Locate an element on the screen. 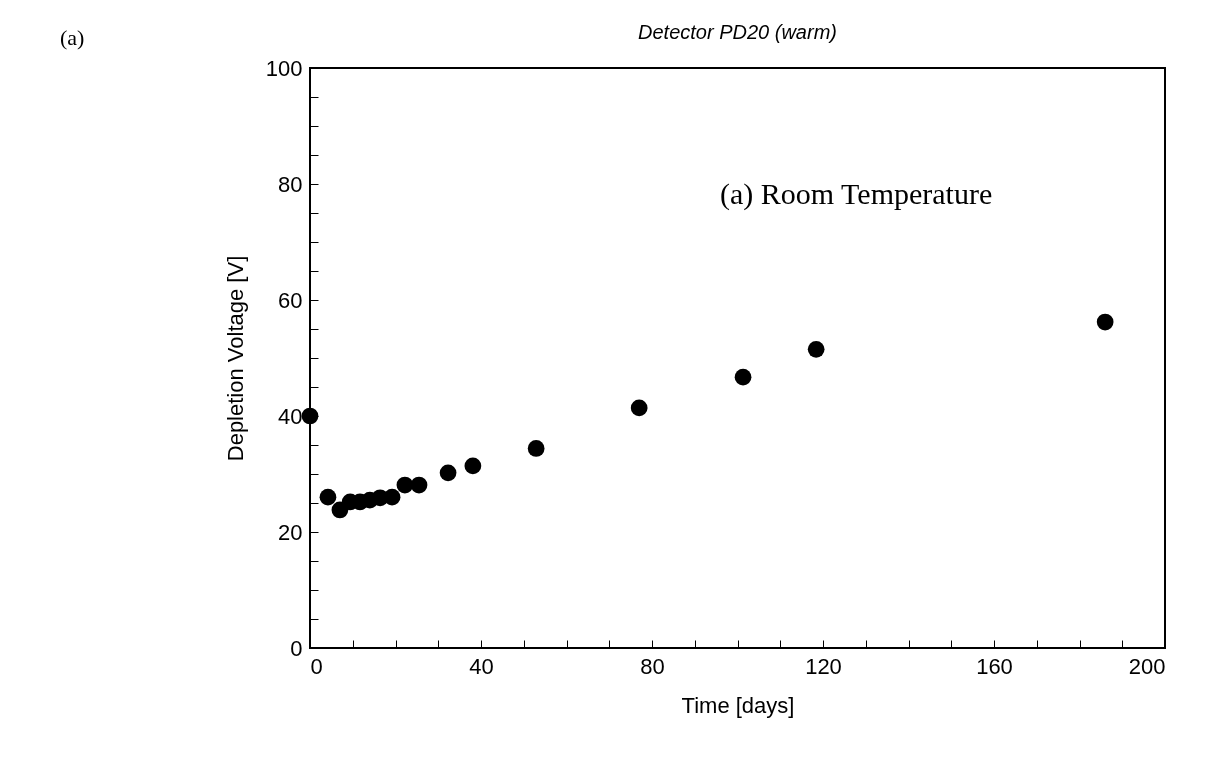  y-tick-label: 60 is located at coordinates (290, 300).